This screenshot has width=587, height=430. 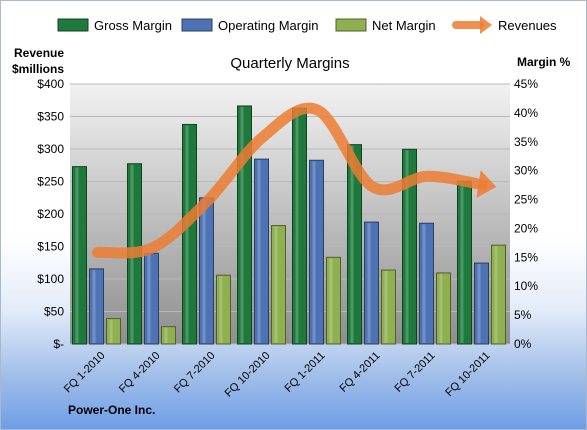 I want to click on legend-label: Net Margin, so click(x=404, y=25).